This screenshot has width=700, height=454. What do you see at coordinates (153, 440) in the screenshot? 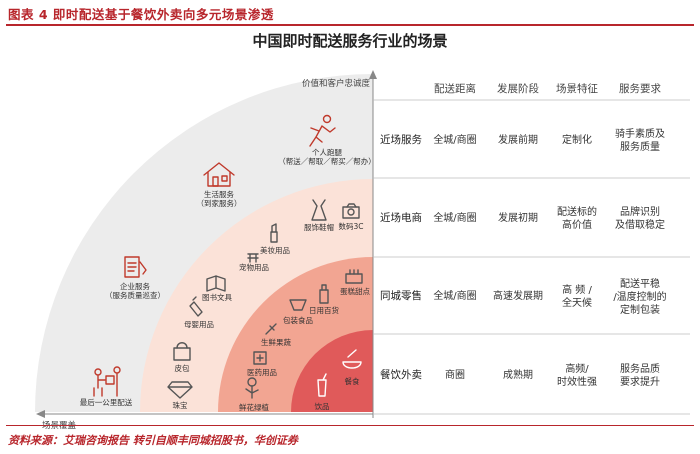
I see `source-note: 资料来源：艾瑞咨询报告 转引自顺丰同城招股书，华创证券` at bounding box center [153, 440].